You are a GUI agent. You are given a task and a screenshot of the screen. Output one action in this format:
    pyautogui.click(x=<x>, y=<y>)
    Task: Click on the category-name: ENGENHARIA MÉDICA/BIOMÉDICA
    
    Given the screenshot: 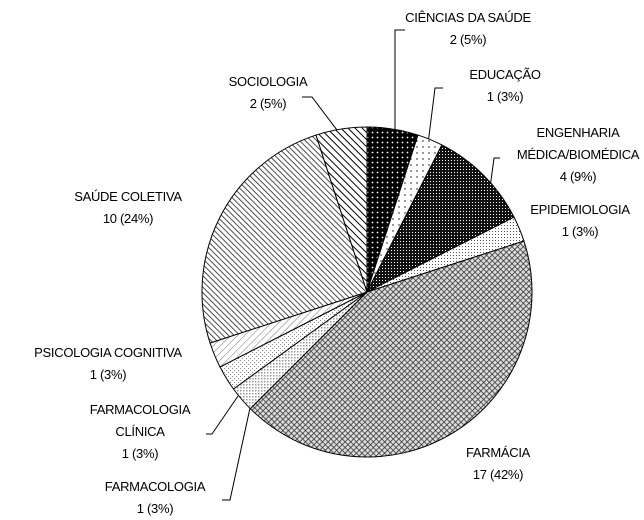 What is the action you would take?
    pyautogui.click(x=578, y=143)
    